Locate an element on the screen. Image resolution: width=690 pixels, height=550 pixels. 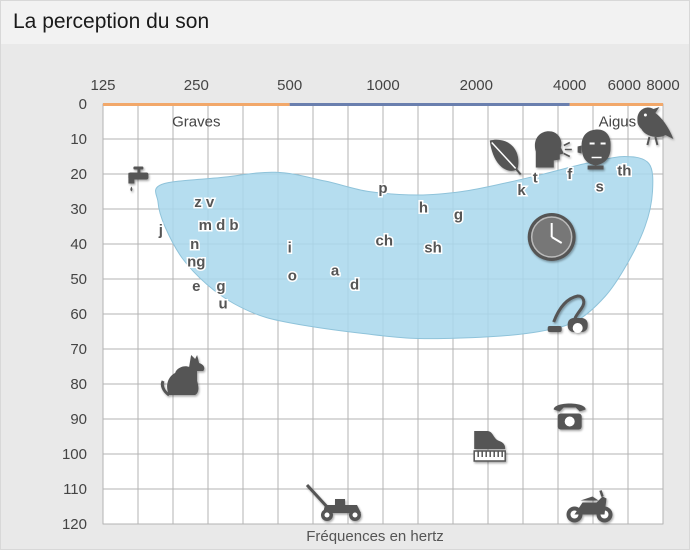
y-tick-label: 30 is located at coordinates (78, 209).